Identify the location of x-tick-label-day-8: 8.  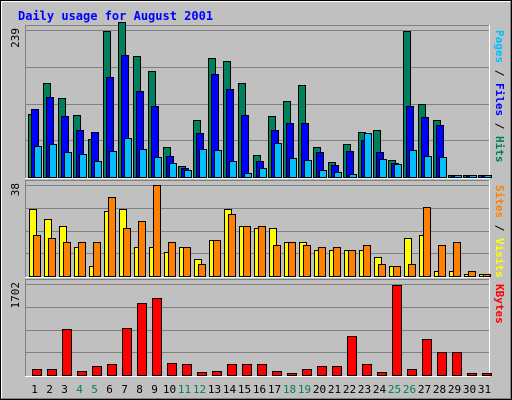
(139, 389).